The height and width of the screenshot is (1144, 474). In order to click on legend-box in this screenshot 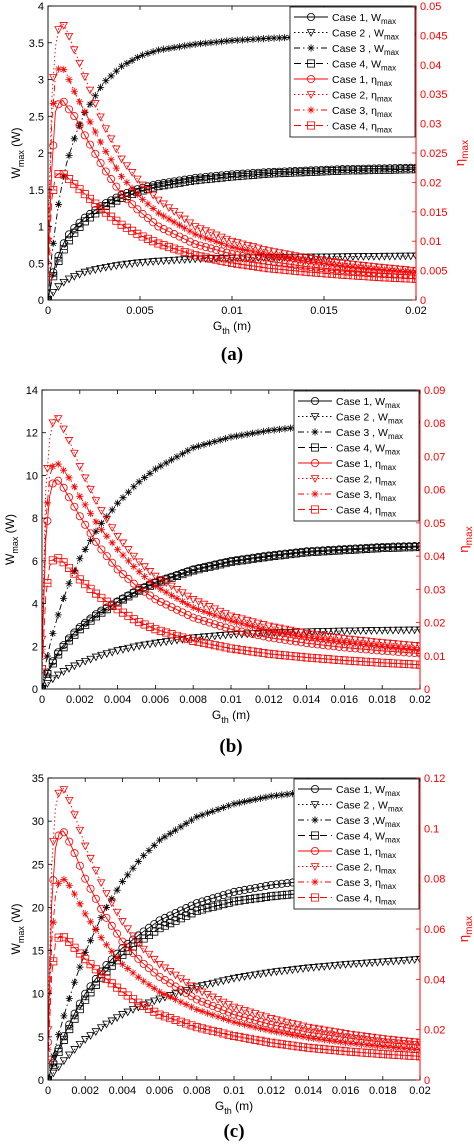, I will do `click(356, 844)`.